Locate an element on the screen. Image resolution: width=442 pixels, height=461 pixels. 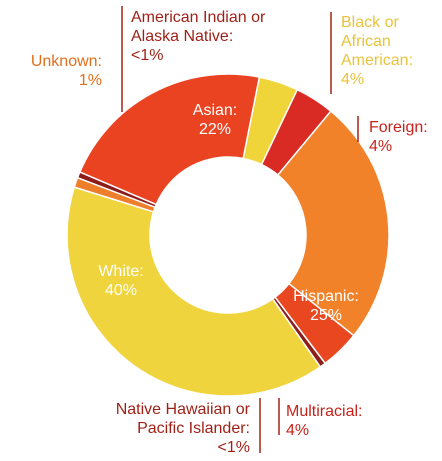
label-asian: Asian: 22% is located at coordinates (215, 120).